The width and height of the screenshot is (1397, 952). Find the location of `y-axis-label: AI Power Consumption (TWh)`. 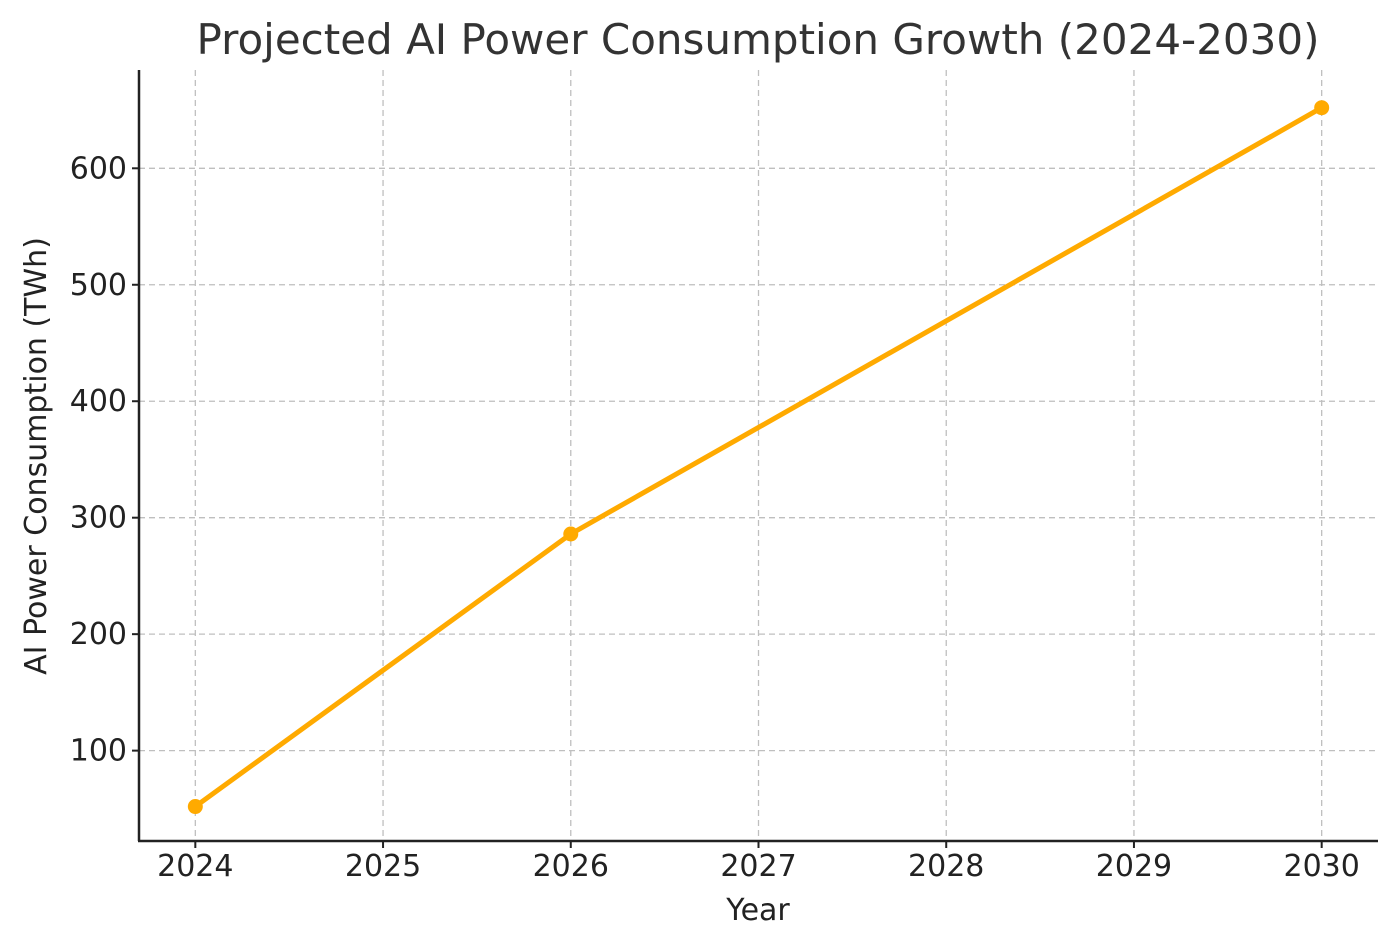

y-axis-label: AI Power Consumption (TWh) is located at coordinates (36, 456).